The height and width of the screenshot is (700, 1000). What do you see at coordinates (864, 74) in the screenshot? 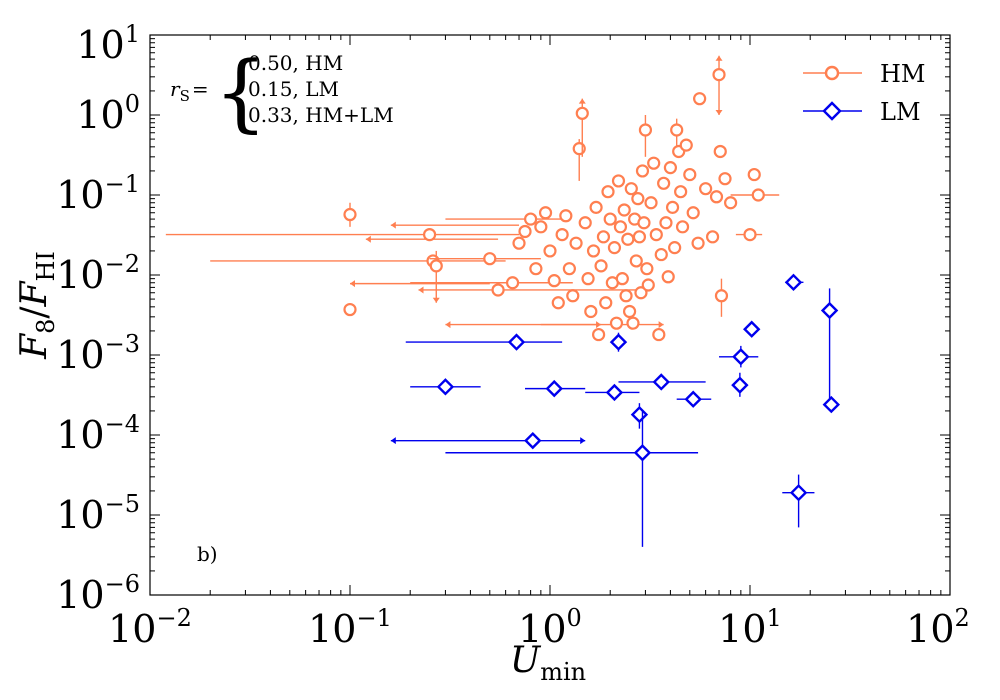
I see `legend-entry-hm: HM` at bounding box center [864, 74].